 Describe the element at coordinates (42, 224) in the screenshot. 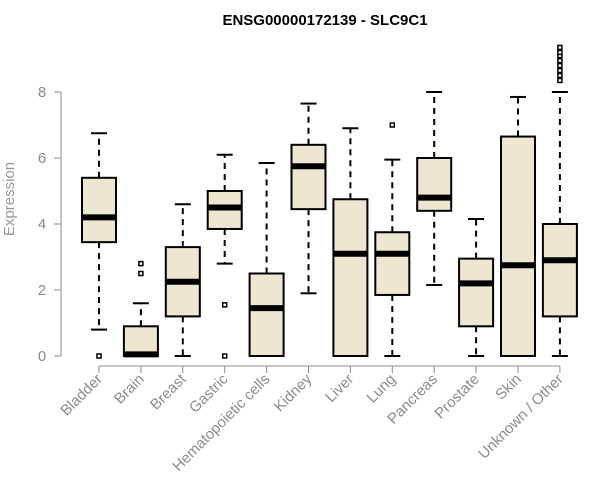

I see `y-tick-label: 4` at that location.